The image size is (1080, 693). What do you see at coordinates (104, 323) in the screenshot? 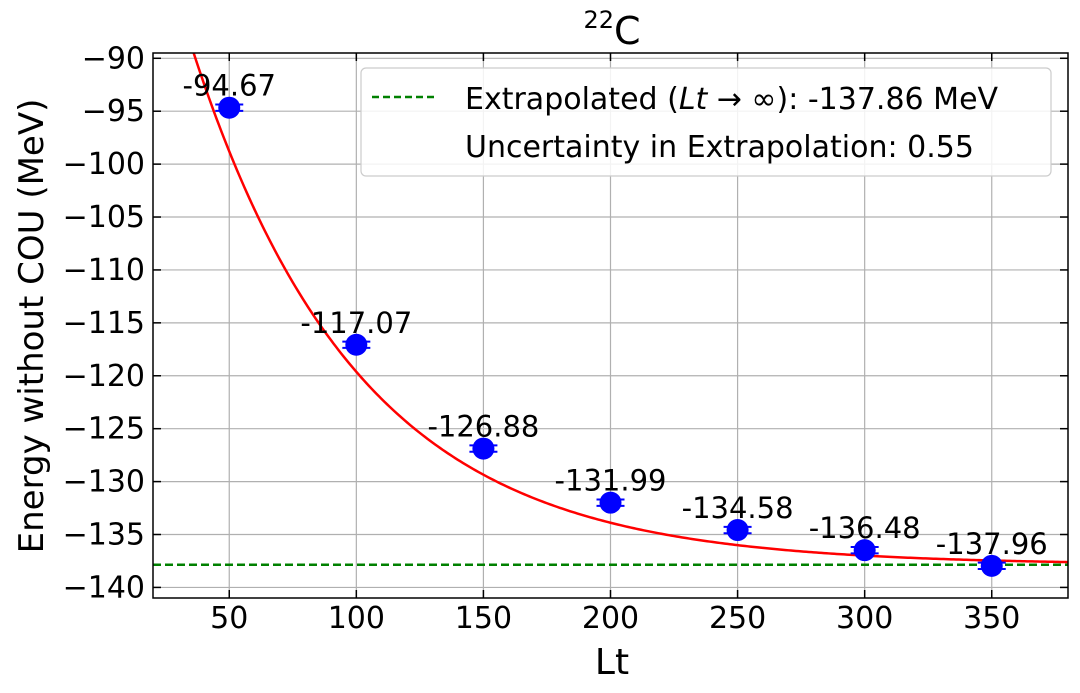
I see `y-tick-label: −115` at bounding box center [104, 323].